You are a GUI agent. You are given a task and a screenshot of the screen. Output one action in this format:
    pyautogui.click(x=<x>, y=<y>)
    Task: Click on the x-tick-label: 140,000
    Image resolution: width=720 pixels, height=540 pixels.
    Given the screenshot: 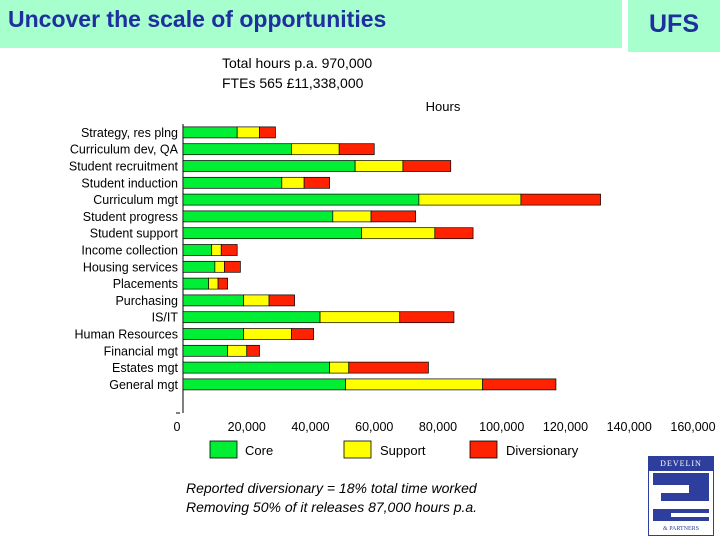 What is the action you would take?
    pyautogui.click(x=629, y=427)
    